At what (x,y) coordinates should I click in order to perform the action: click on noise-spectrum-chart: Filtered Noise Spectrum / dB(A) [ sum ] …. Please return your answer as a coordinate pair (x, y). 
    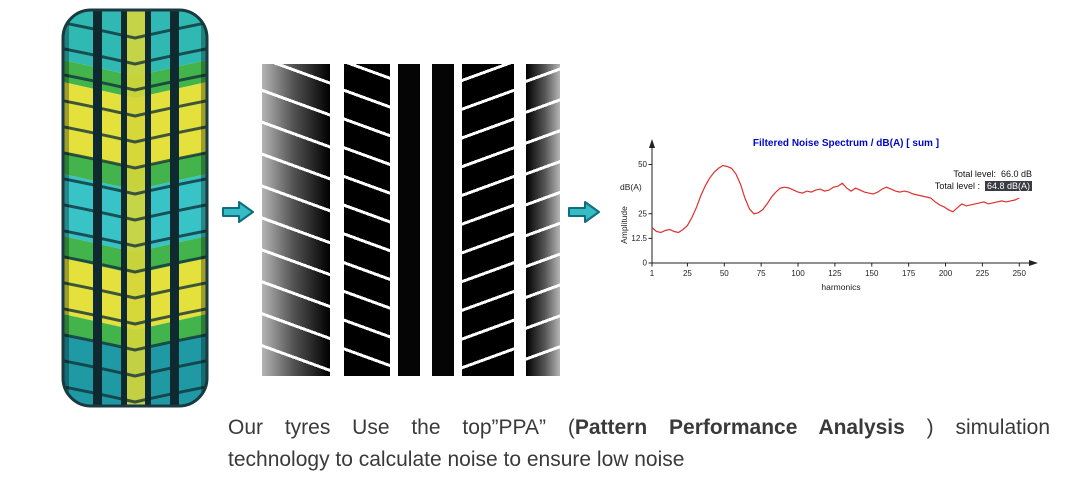
    Looking at the image, I should click on (834, 216).